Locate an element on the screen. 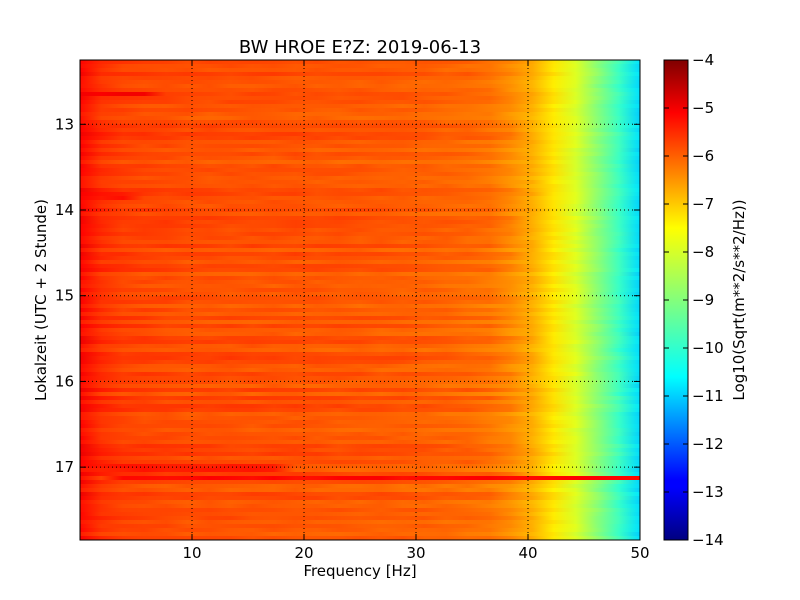  colorbar-tick-label: −4 is located at coordinates (703, 60).